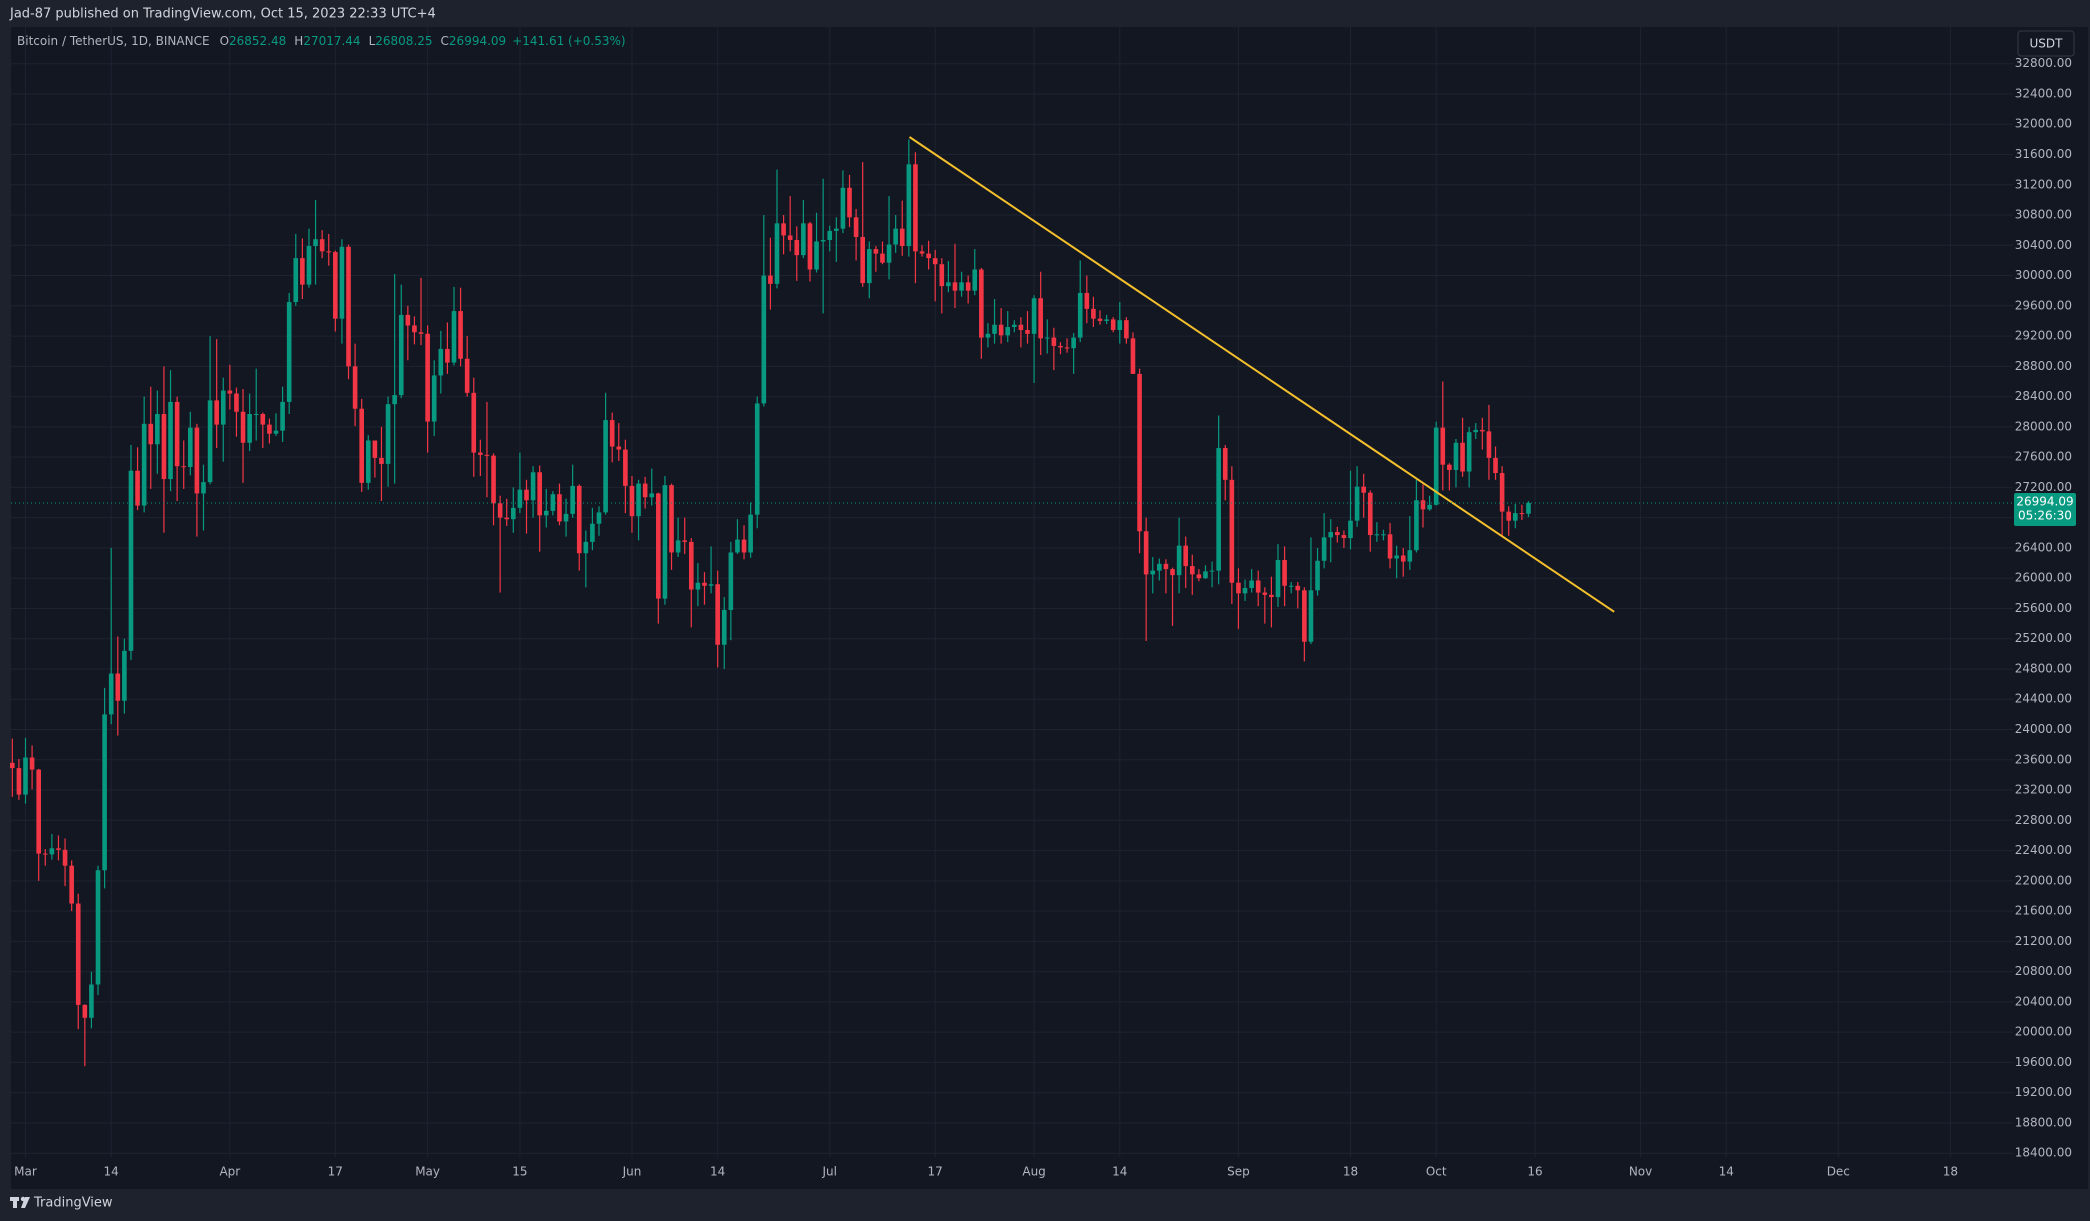 This screenshot has height=1221, width=2090. I want to click on change: +141.61 (+0.53%), so click(568, 41).